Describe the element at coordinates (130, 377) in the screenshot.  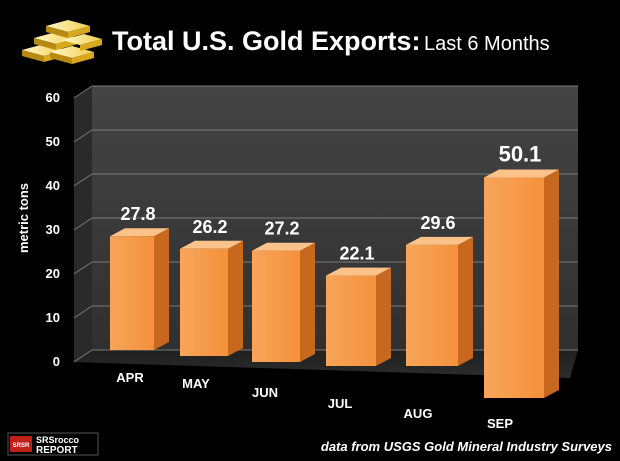
I see `x-category-label: APR` at that location.